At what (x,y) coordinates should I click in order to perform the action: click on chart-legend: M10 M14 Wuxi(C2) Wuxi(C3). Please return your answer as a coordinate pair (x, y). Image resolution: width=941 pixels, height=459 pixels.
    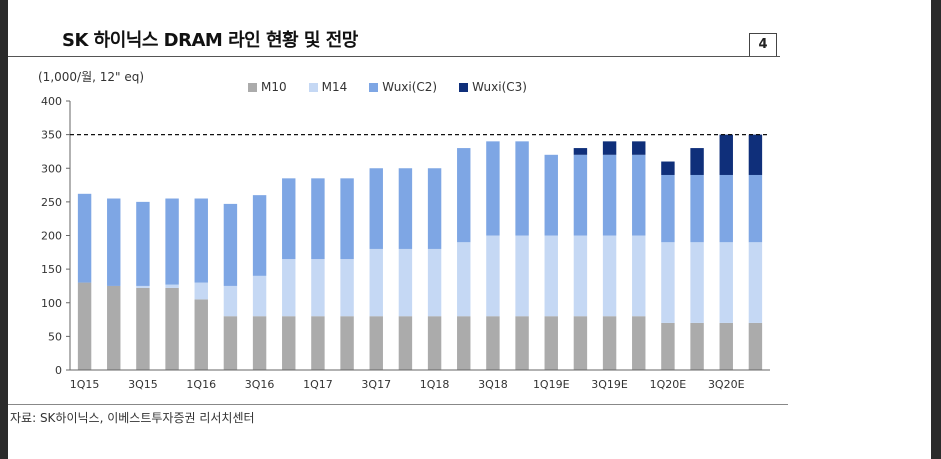
    Looking at the image, I should click on (387, 87).